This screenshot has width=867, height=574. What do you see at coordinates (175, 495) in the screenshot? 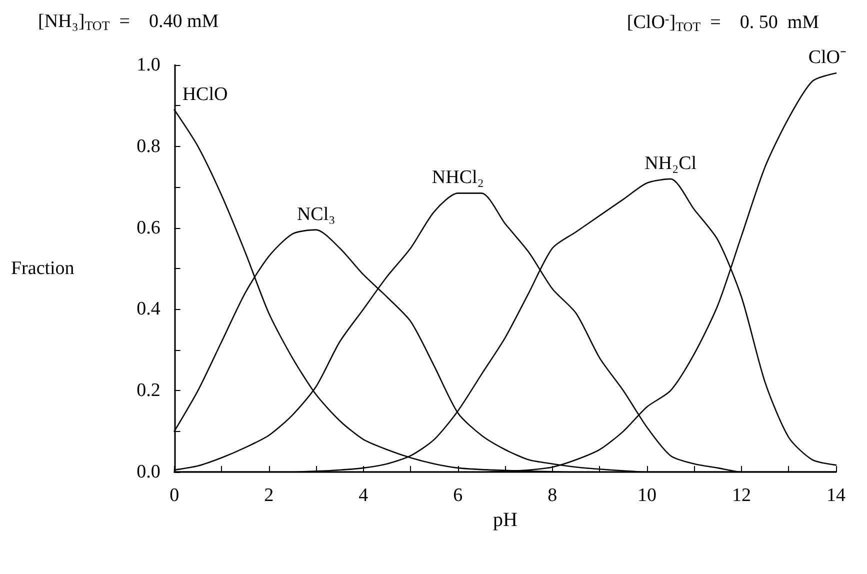
I see `x-tick-label: 0` at bounding box center [175, 495].